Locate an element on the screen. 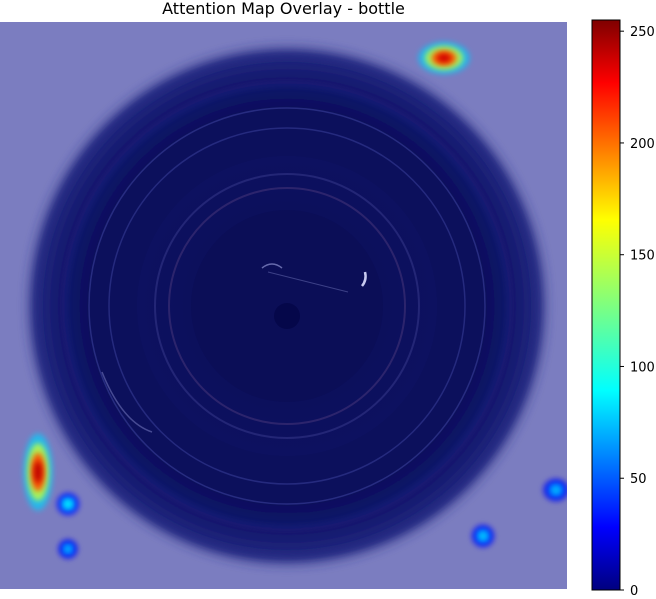  chart-title: Attention Map Overlay - bottle is located at coordinates (283, 9).